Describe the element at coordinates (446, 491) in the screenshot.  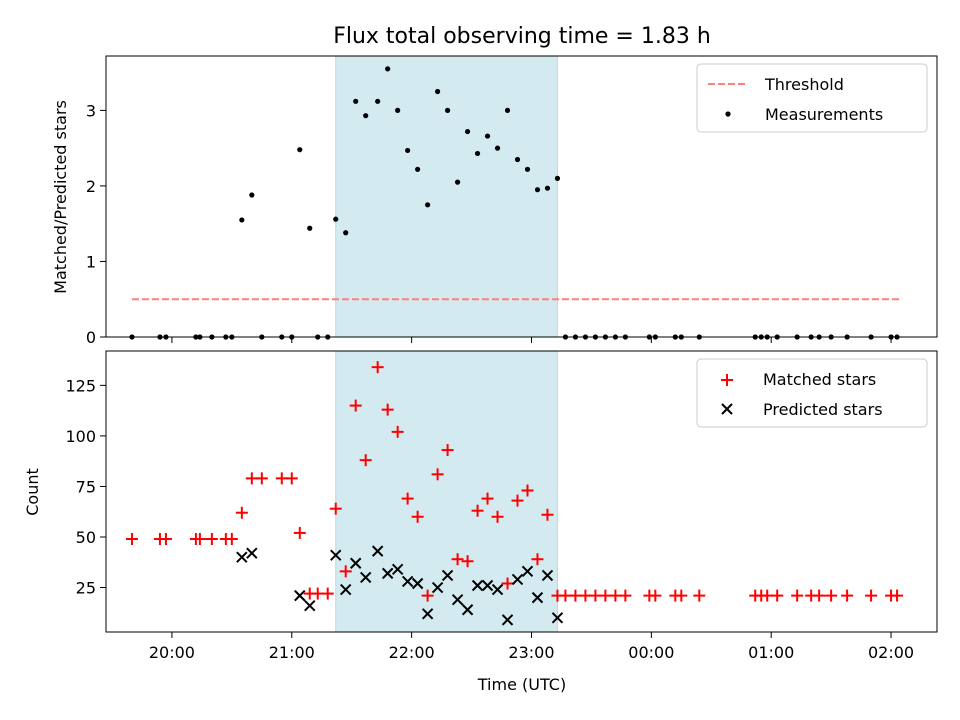
I see `bottom-highlight-span` at that location.